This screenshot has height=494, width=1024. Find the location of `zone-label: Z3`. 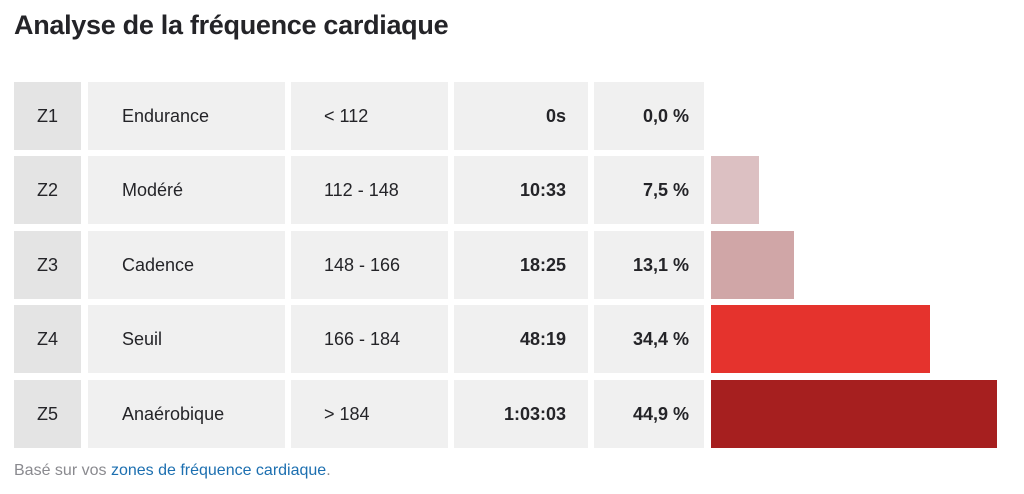

zone-label: Z3 is located at coordinates (47, 265).